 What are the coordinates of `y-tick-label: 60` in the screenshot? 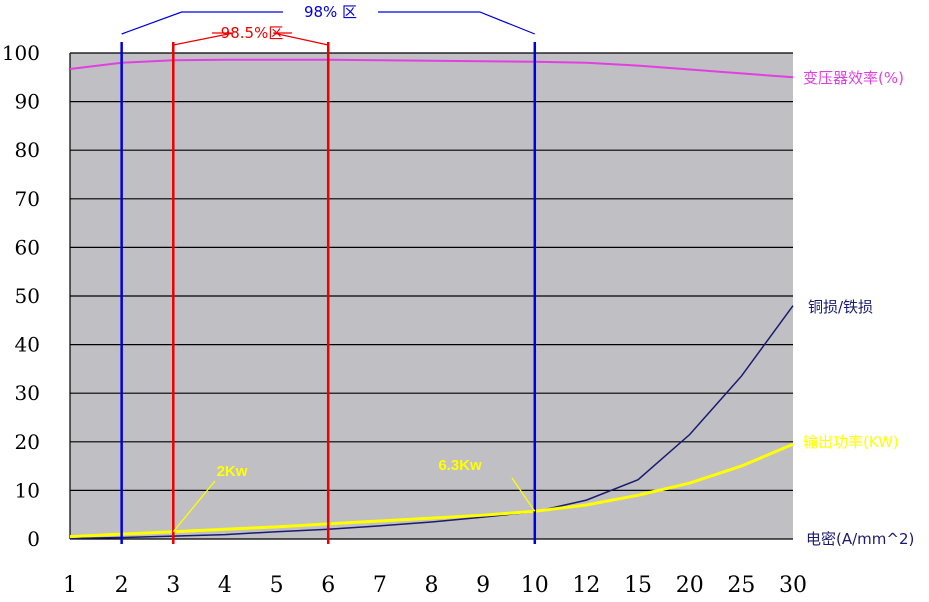 It's located at (27, 247).